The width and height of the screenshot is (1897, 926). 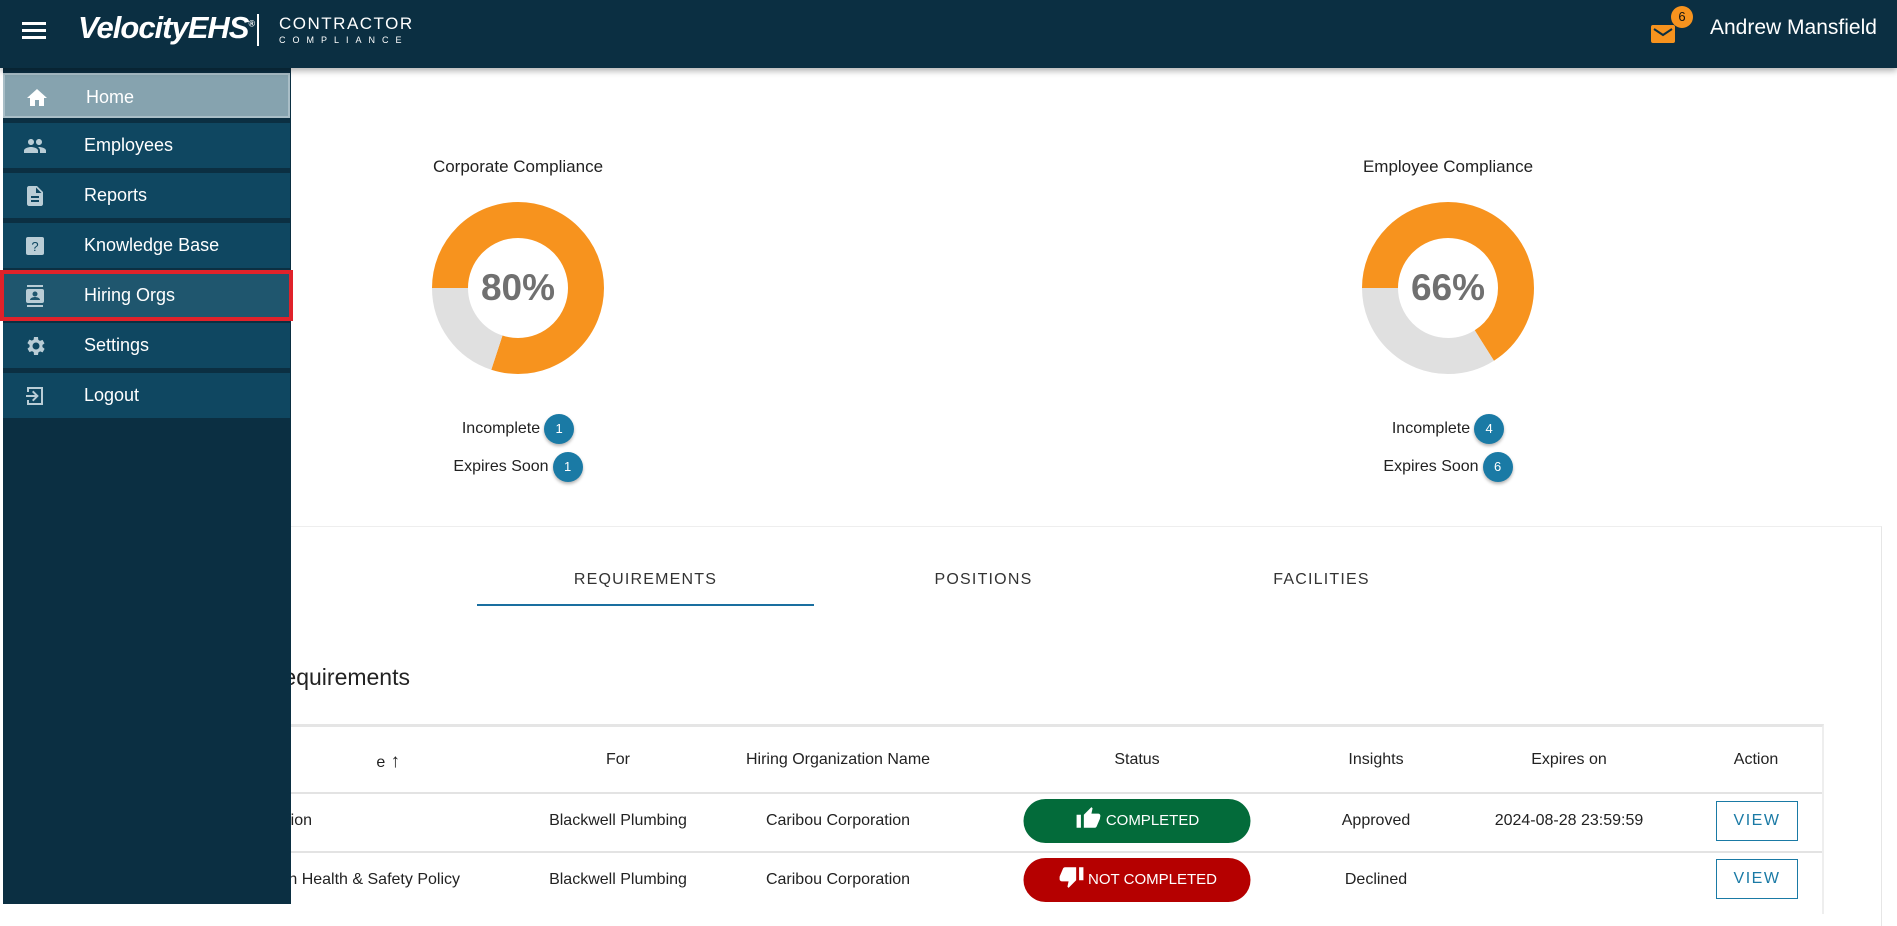 I want to click on contractor-compliance-logo: CONTRACTOR COMPLIANCE, so click(x=346, y=29).